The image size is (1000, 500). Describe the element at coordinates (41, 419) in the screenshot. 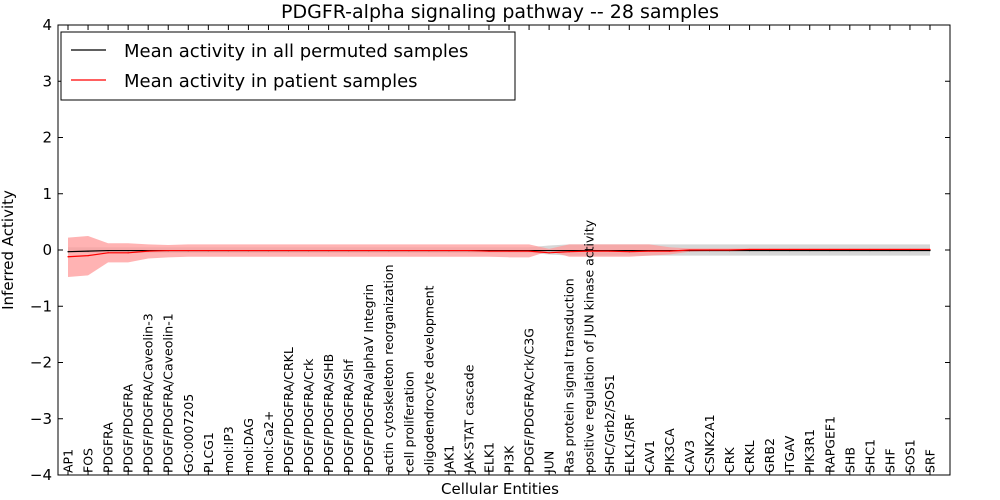

I see `y-tick-label: −3` at that location.